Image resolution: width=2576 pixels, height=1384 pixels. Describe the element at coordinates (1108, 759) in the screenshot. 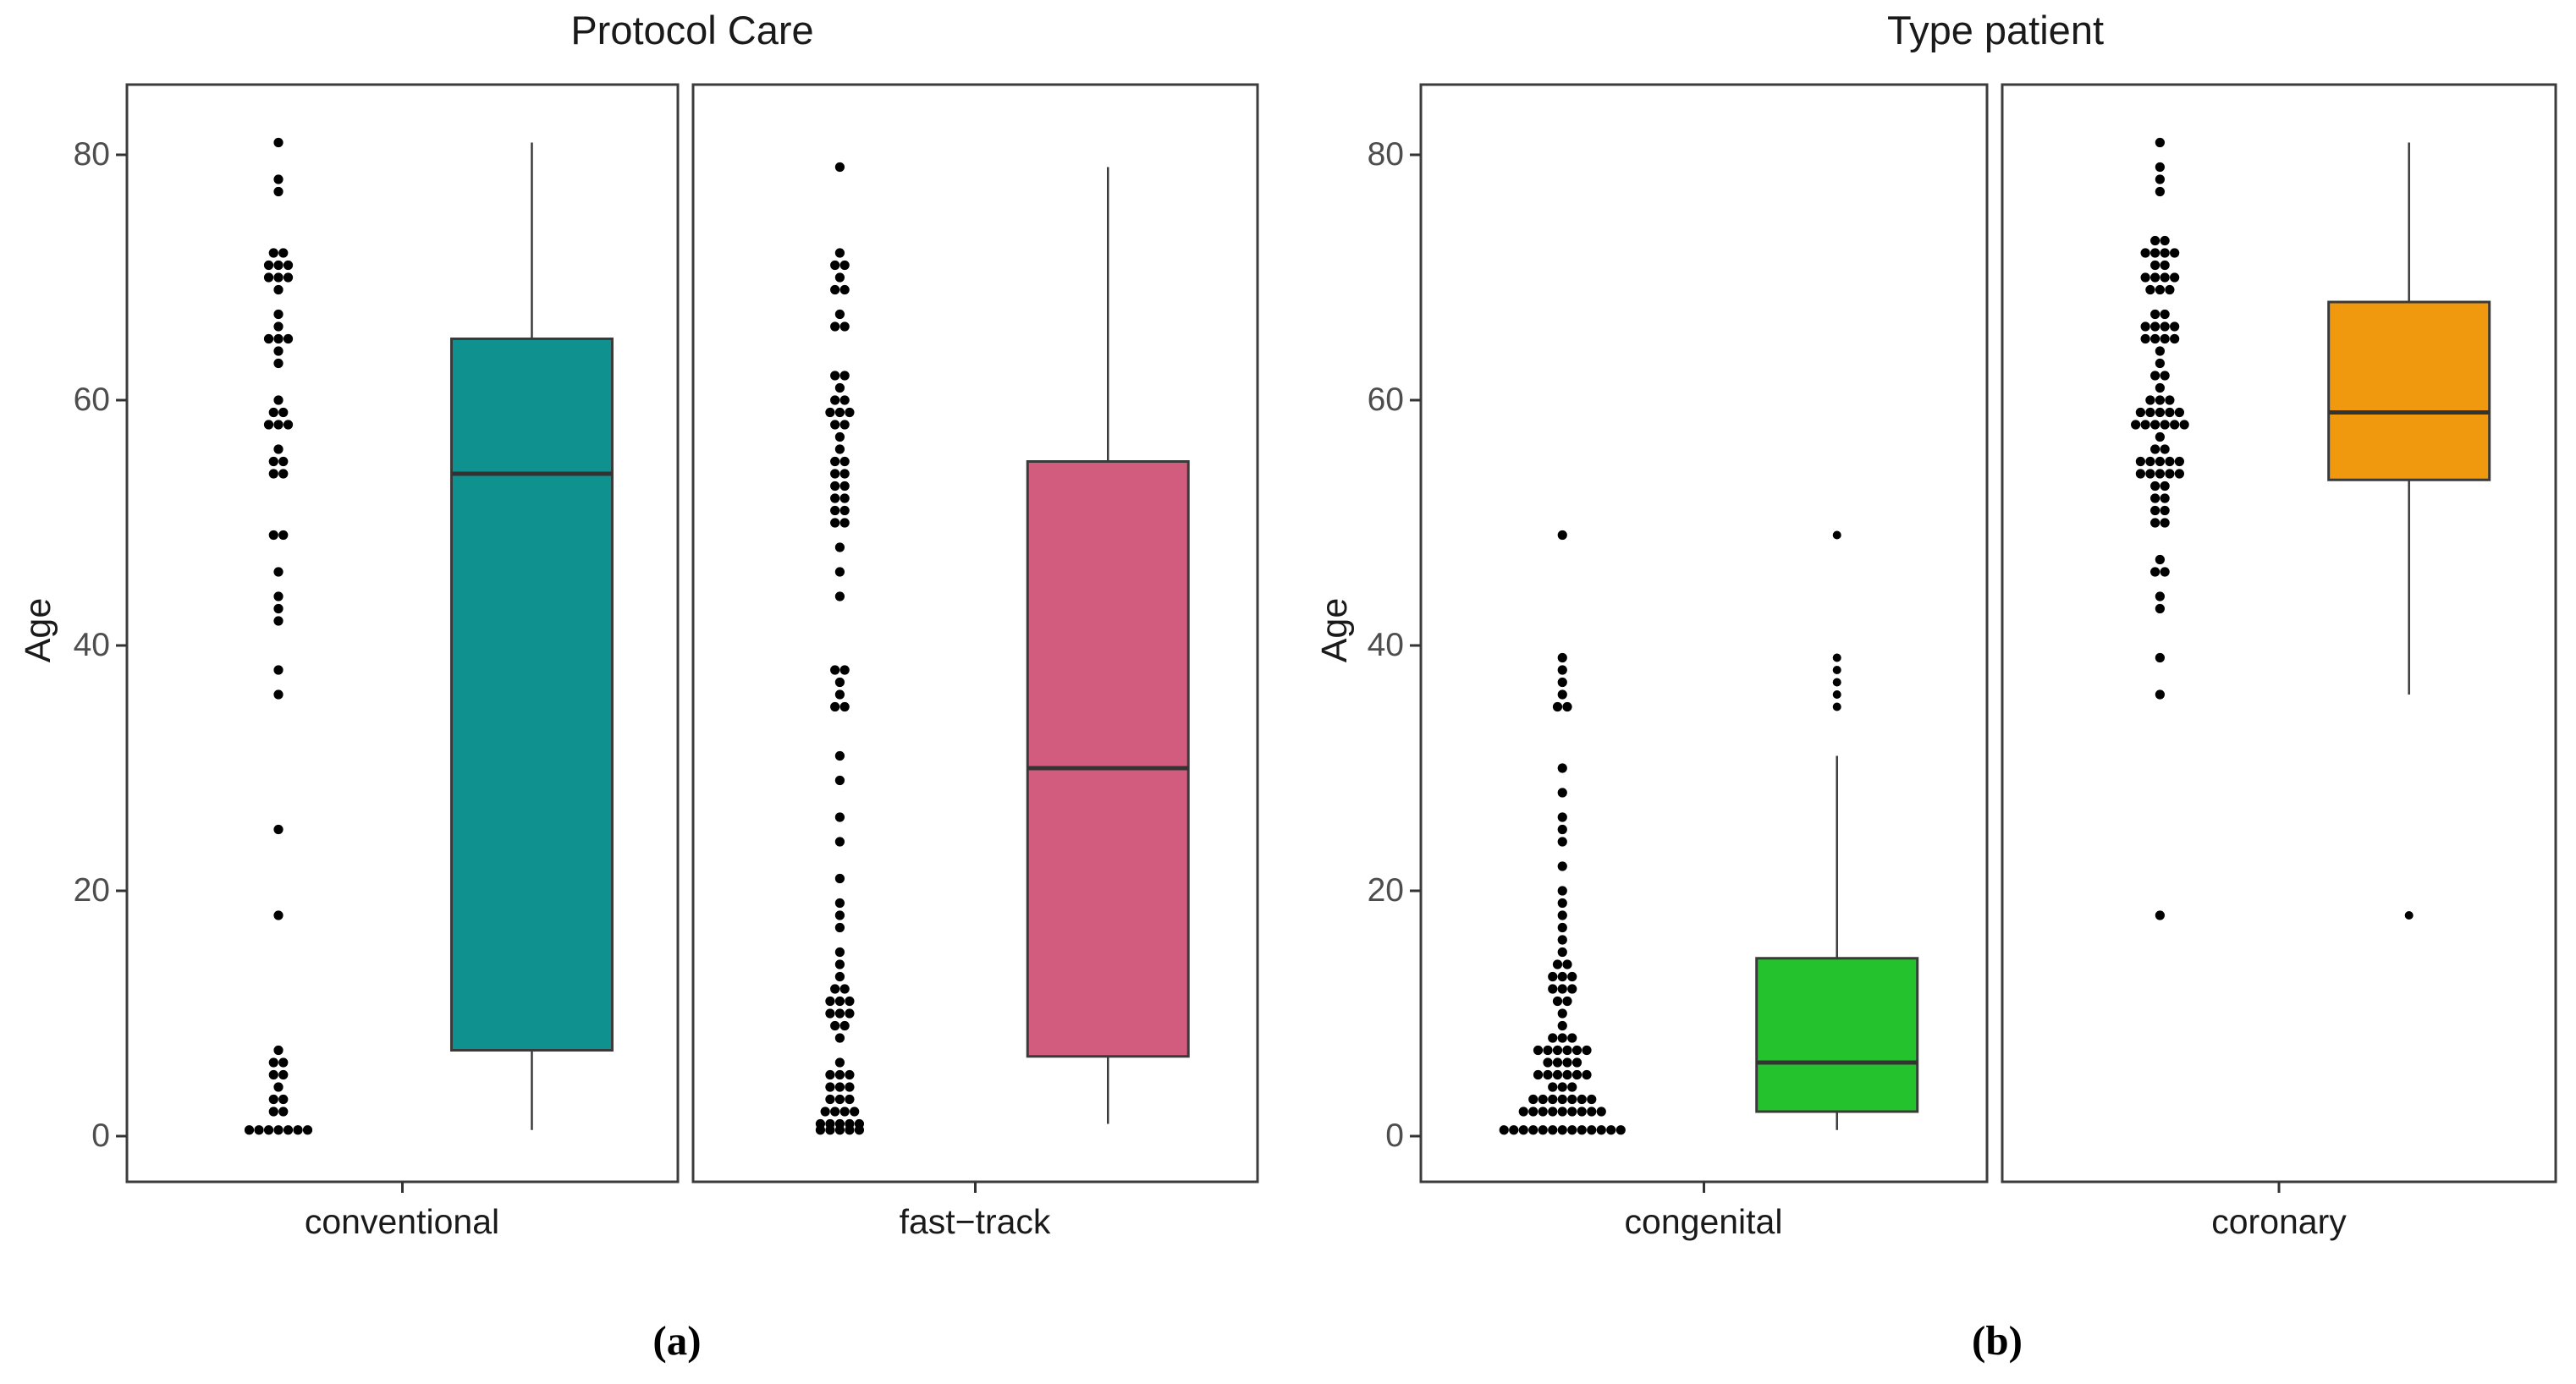

I see `box-fast-track` at that location.